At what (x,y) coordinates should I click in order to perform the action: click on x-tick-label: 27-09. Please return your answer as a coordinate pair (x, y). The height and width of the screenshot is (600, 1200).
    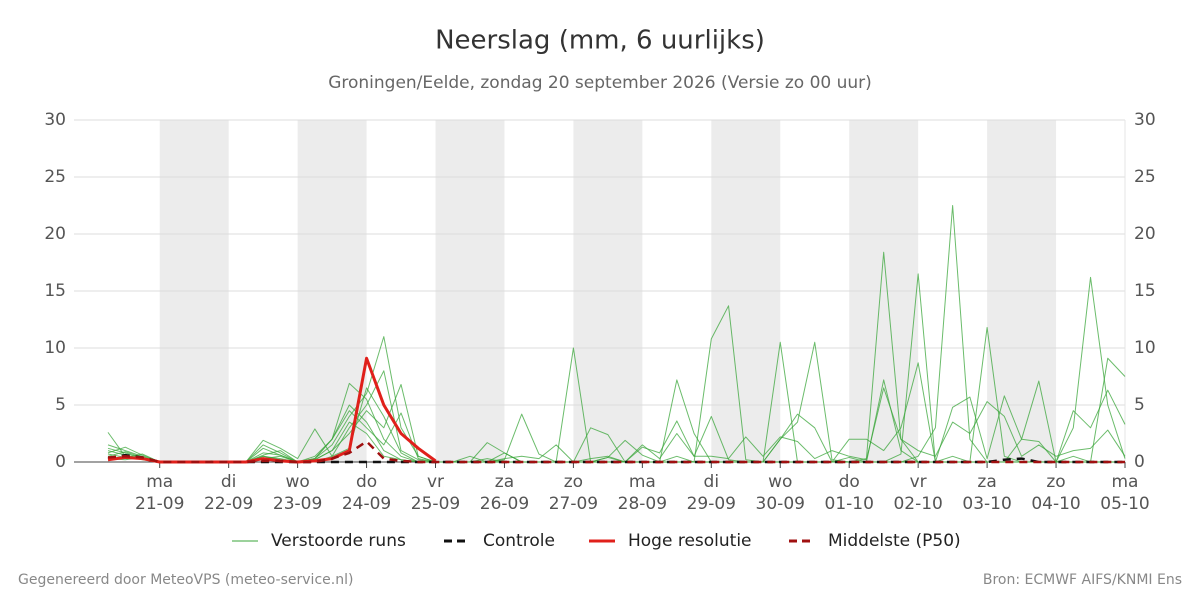
    Looking at the image, I should click on (573, 504).